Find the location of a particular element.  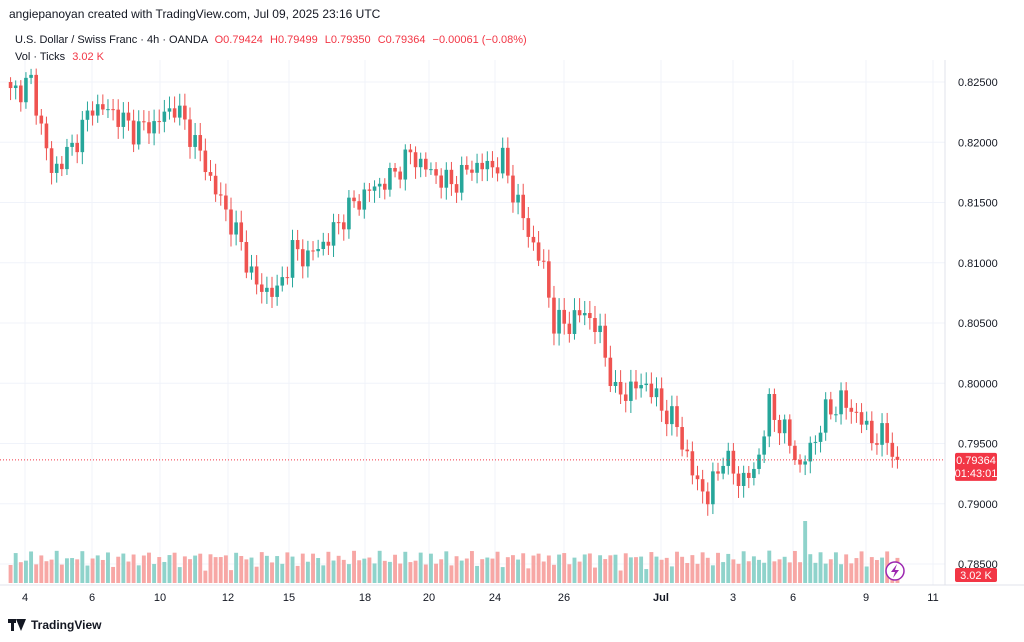

time-tick-label: 6 is located at coordinates (793, 598).